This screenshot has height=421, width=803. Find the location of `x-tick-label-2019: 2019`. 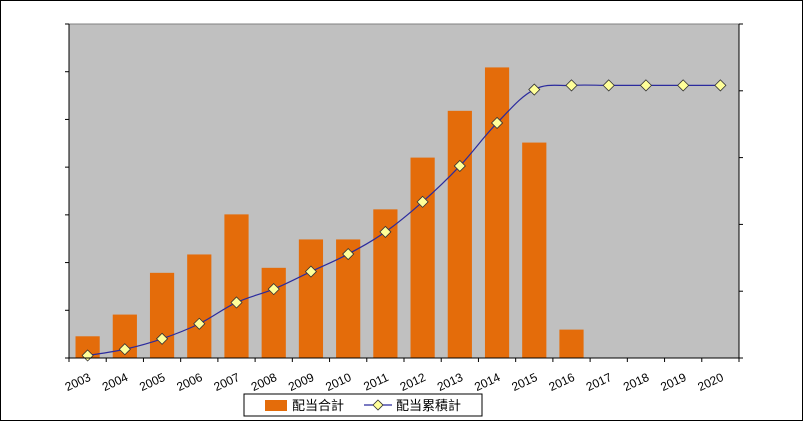

x-tick-label-2019: 2019 is located at coordinates (673, 382).